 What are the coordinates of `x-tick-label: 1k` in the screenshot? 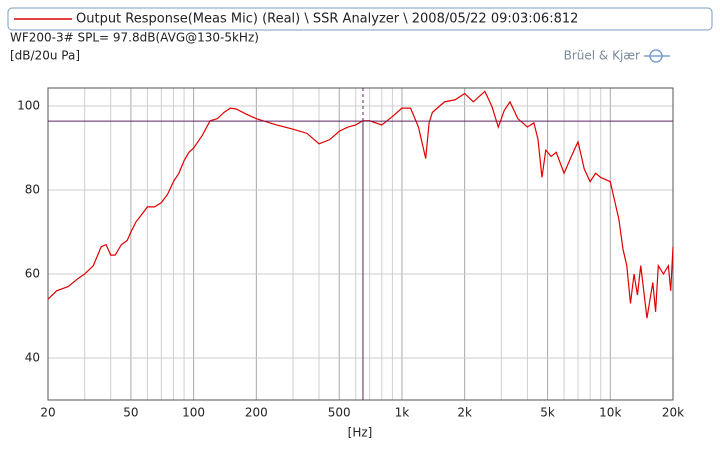 It's located at (402, 413).